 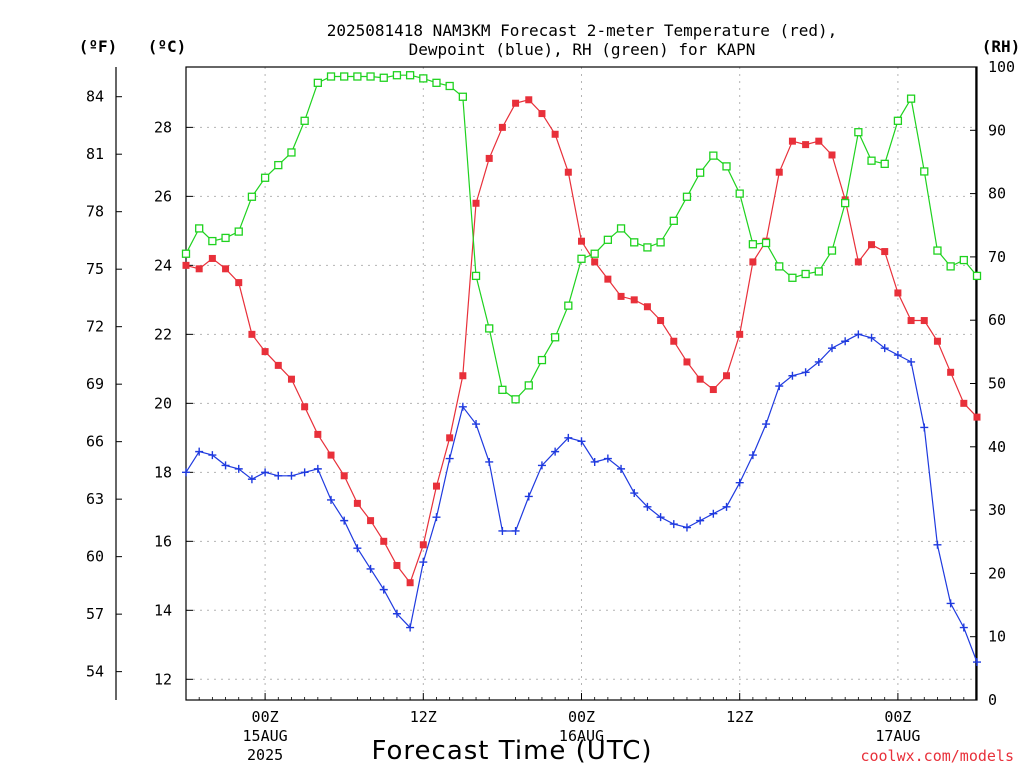 What do you see at coordinates (95, 154) in the screenshot?
I see `fahrenheit-tick-label: 81` at bounding box center [95, 154].